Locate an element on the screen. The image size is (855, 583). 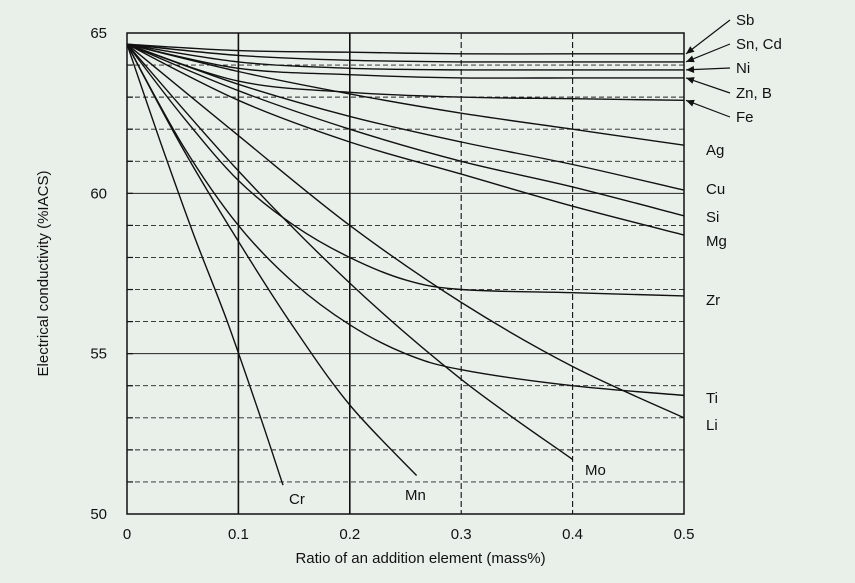
x-tick-label: 0.3 is located at coordinates (461, 534).